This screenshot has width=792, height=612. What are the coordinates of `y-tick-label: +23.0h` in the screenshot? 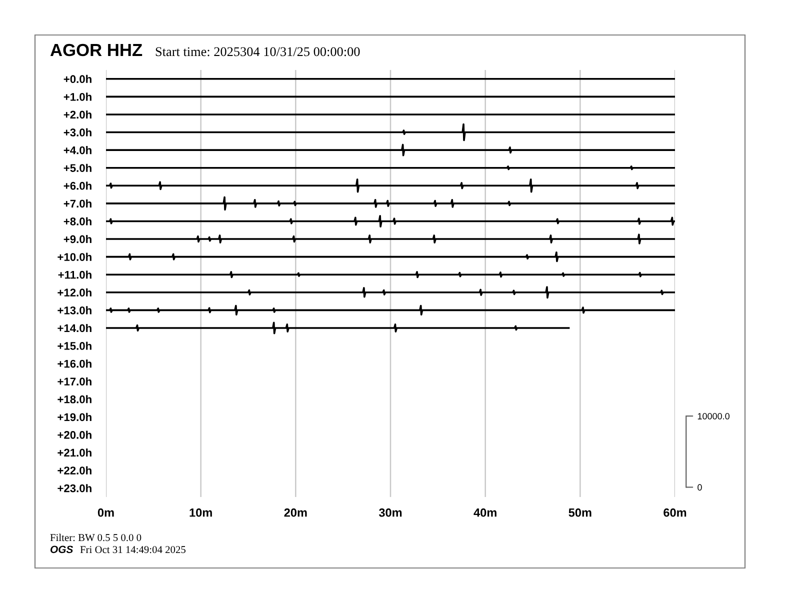 It's located at (75, 488).